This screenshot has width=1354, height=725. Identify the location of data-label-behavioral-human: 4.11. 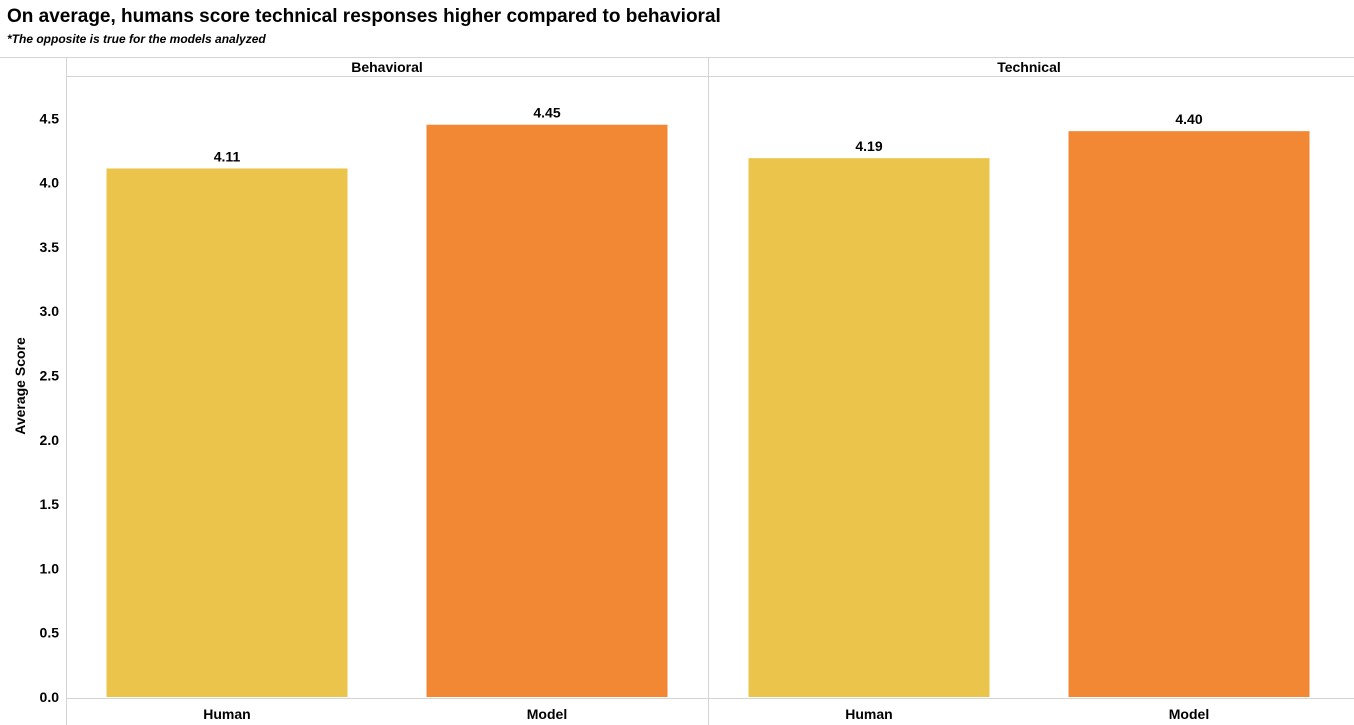
(227, 156).